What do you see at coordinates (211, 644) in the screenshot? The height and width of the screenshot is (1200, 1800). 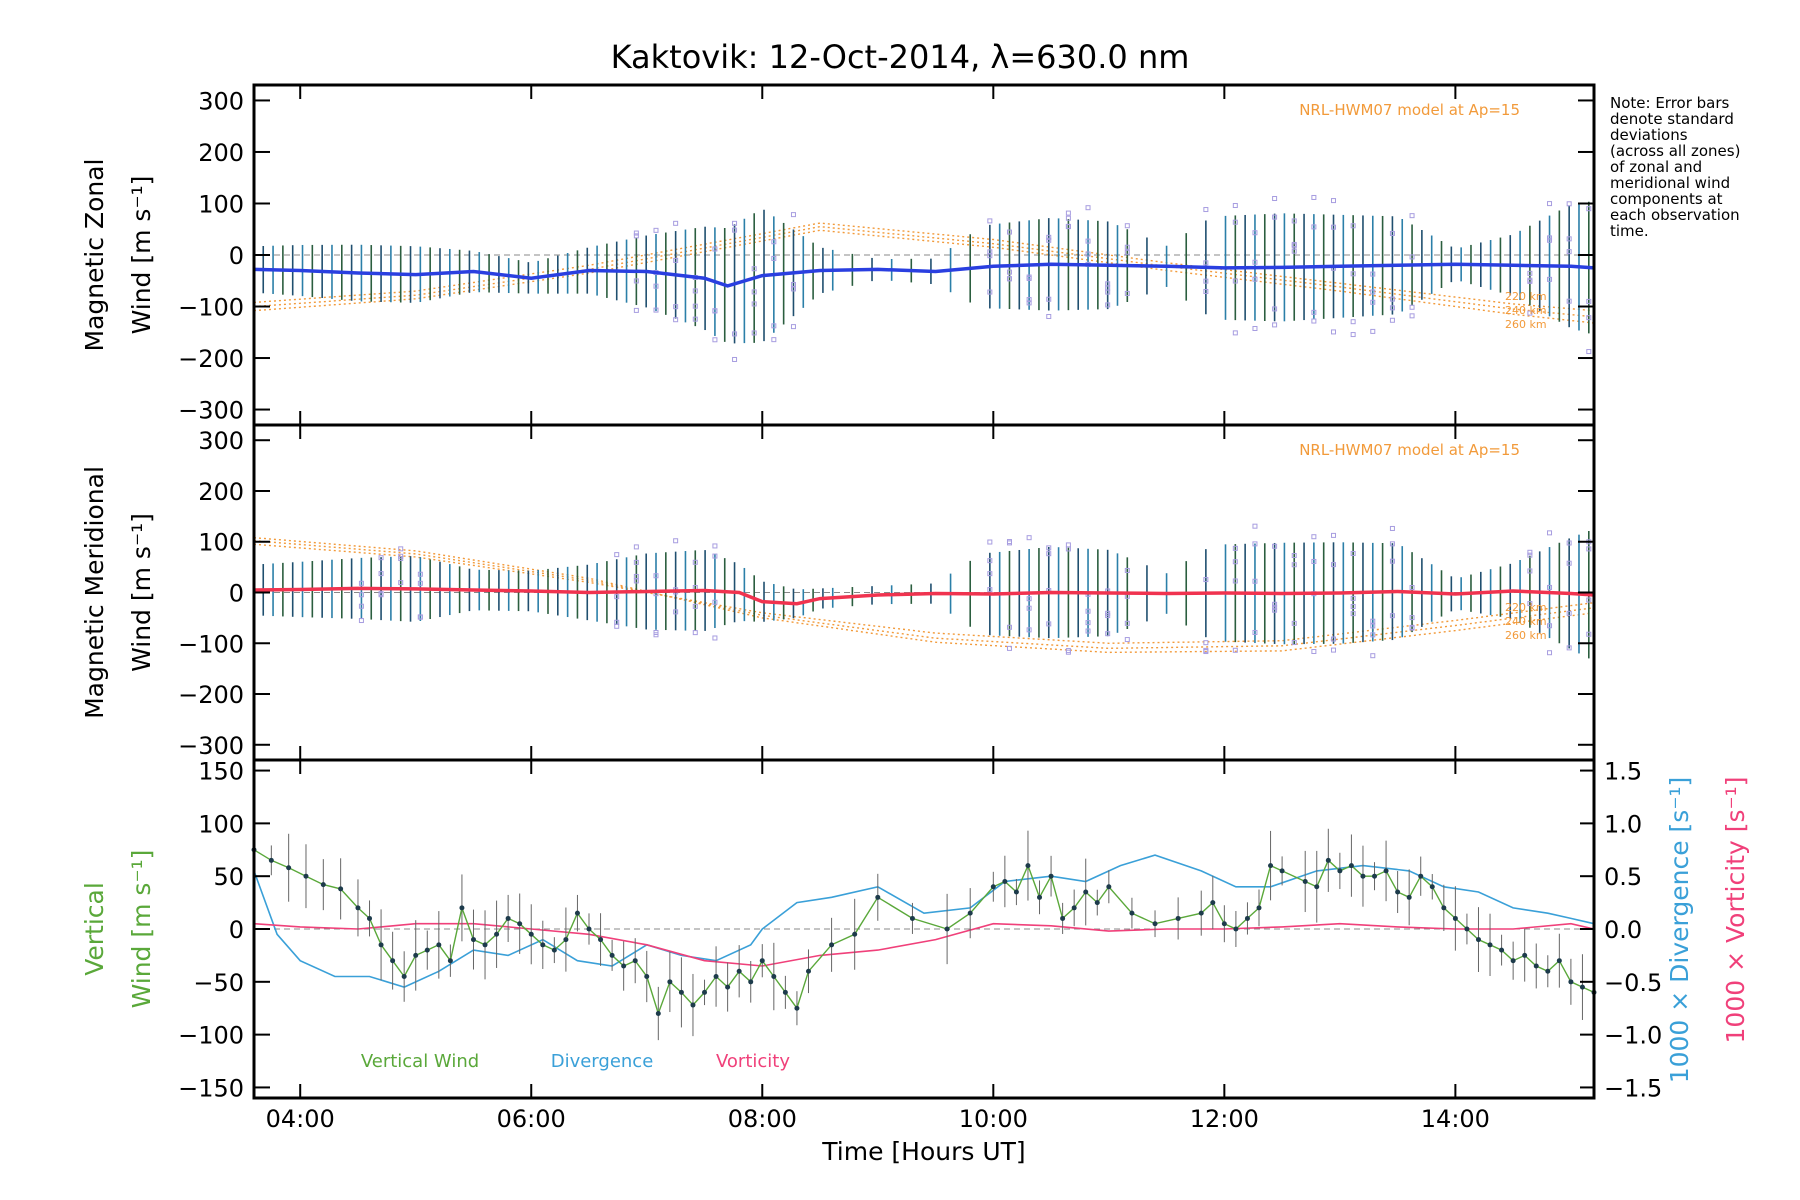 I see `y-tick-label: −100` at bounding box center [211, 644].